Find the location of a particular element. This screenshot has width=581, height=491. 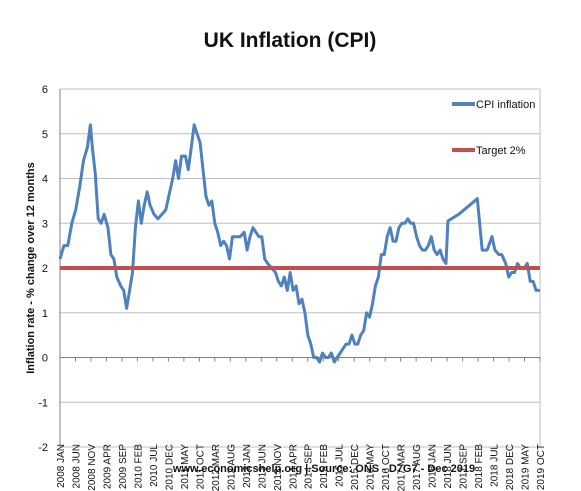

y-tick-label: -1 is located at coordinates (43, 403).